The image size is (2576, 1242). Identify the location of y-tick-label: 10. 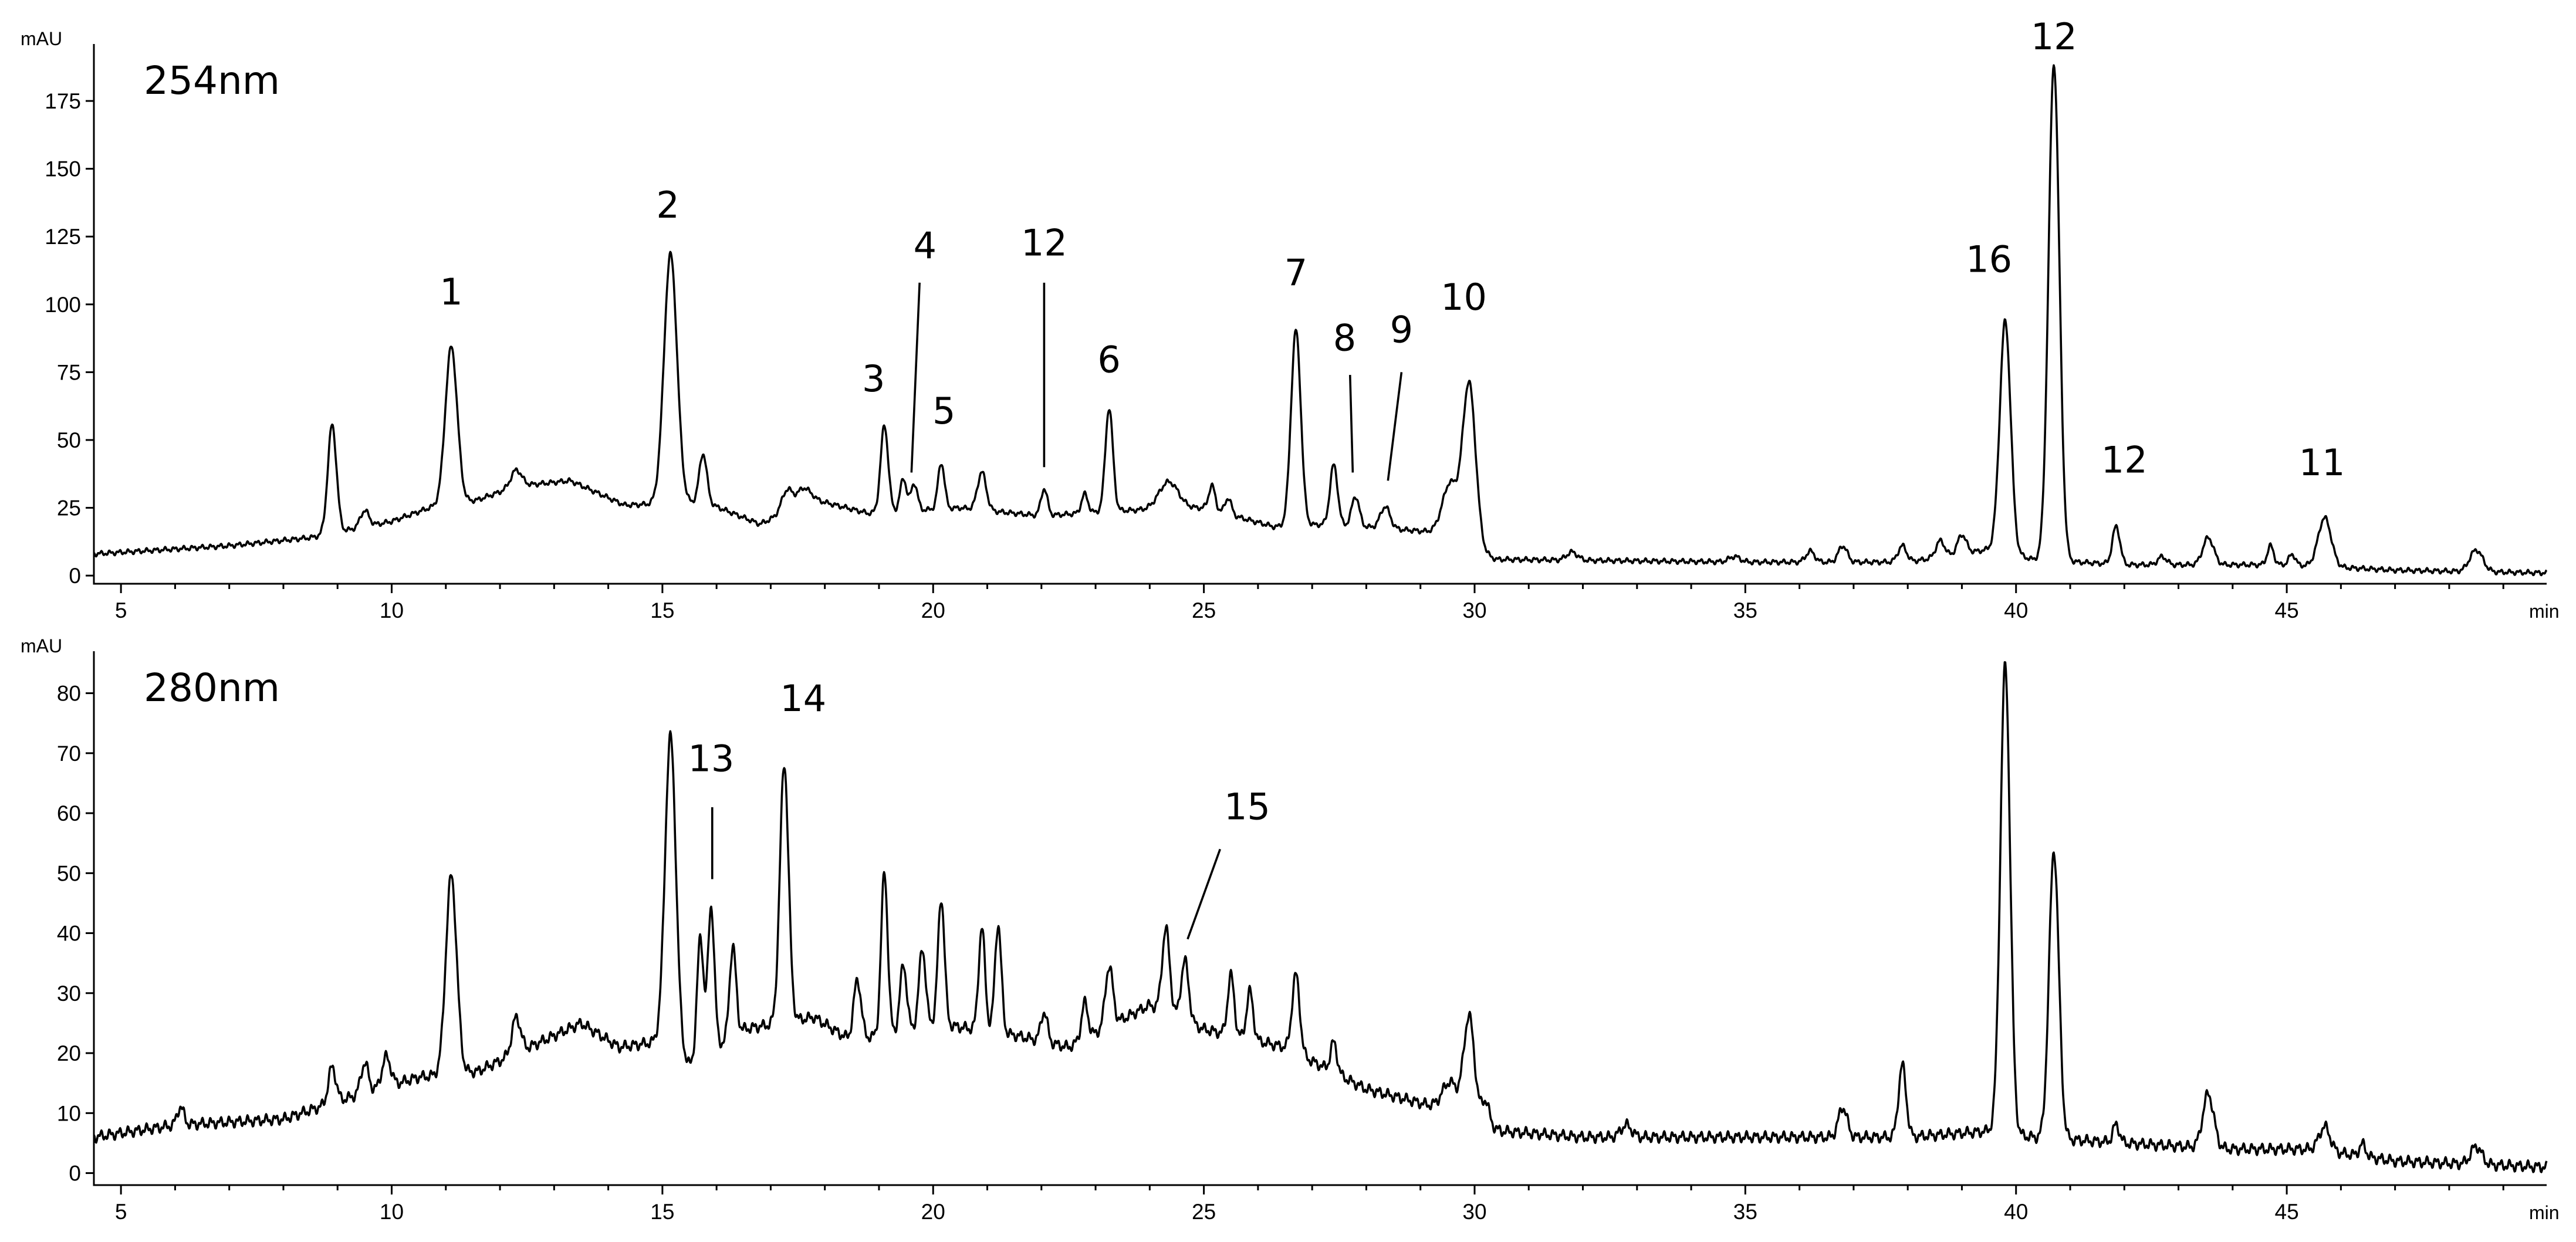
(69, 1113).